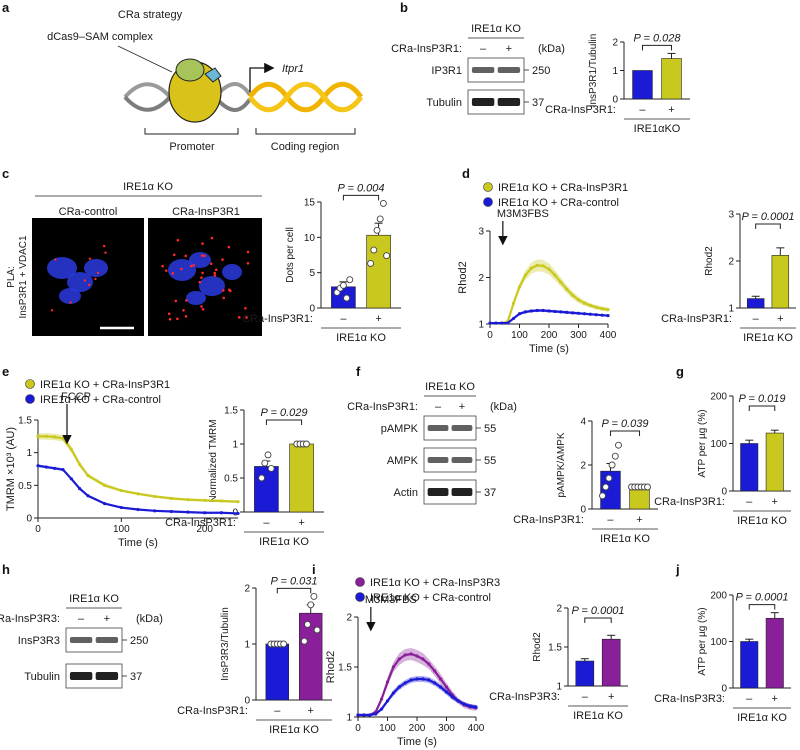 The height and width of the screenshot is (750, 800). I want to click on series-error-band, so click(138, 468).